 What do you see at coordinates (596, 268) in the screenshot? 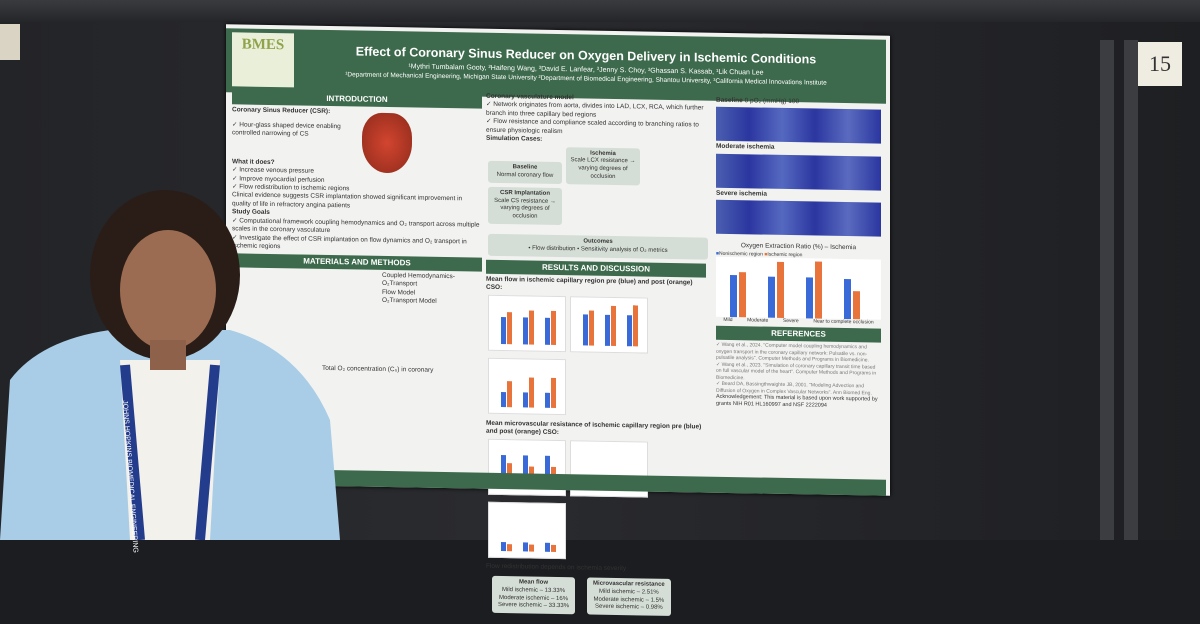
I see `results-header: RESULTS AND DISCUSSION` at bounding box center [596, 268].